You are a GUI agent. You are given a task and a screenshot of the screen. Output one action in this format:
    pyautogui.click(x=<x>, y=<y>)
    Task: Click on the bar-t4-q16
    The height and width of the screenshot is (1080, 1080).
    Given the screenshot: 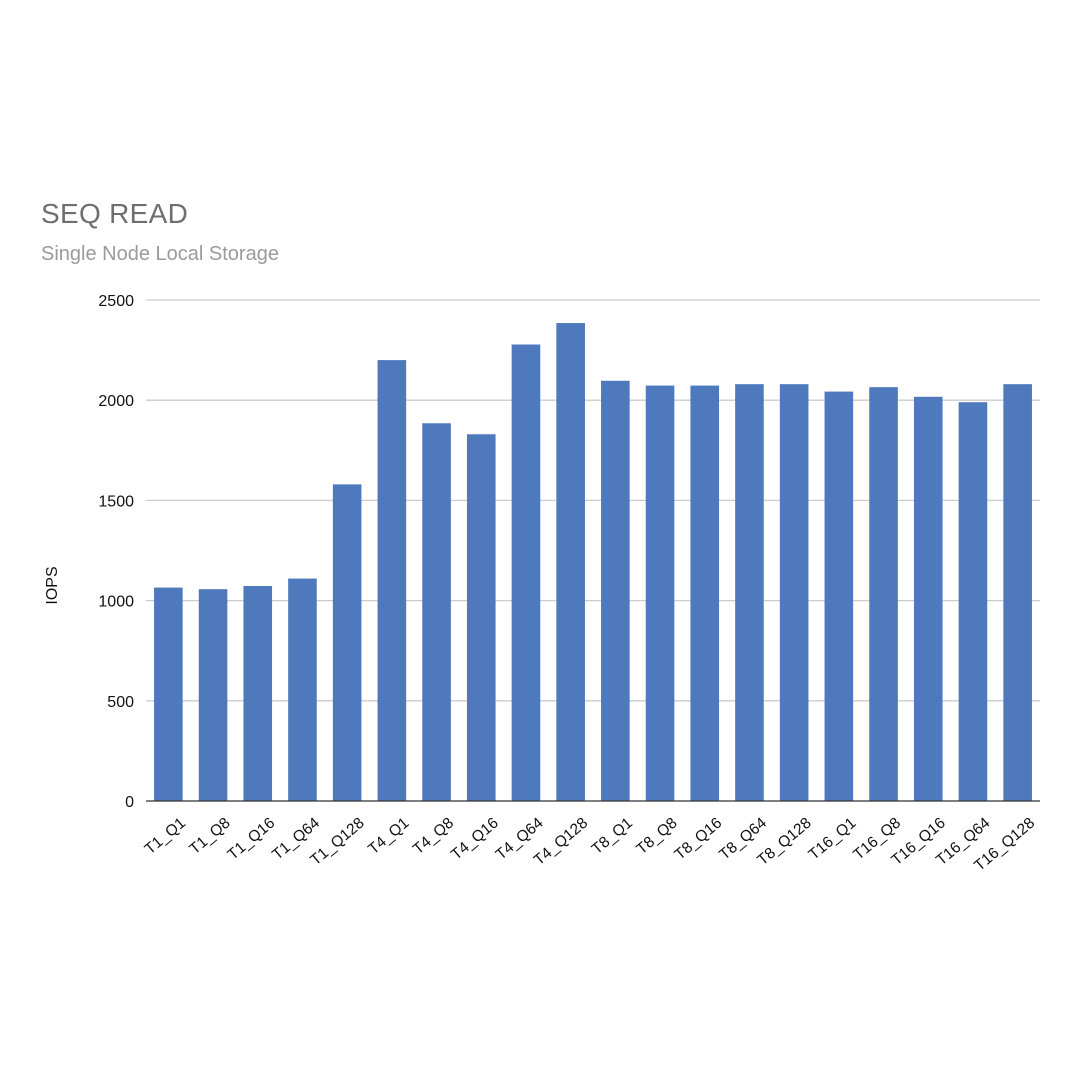 What is the action you would take?
    pyautogui.click(x=481, y=617)
    